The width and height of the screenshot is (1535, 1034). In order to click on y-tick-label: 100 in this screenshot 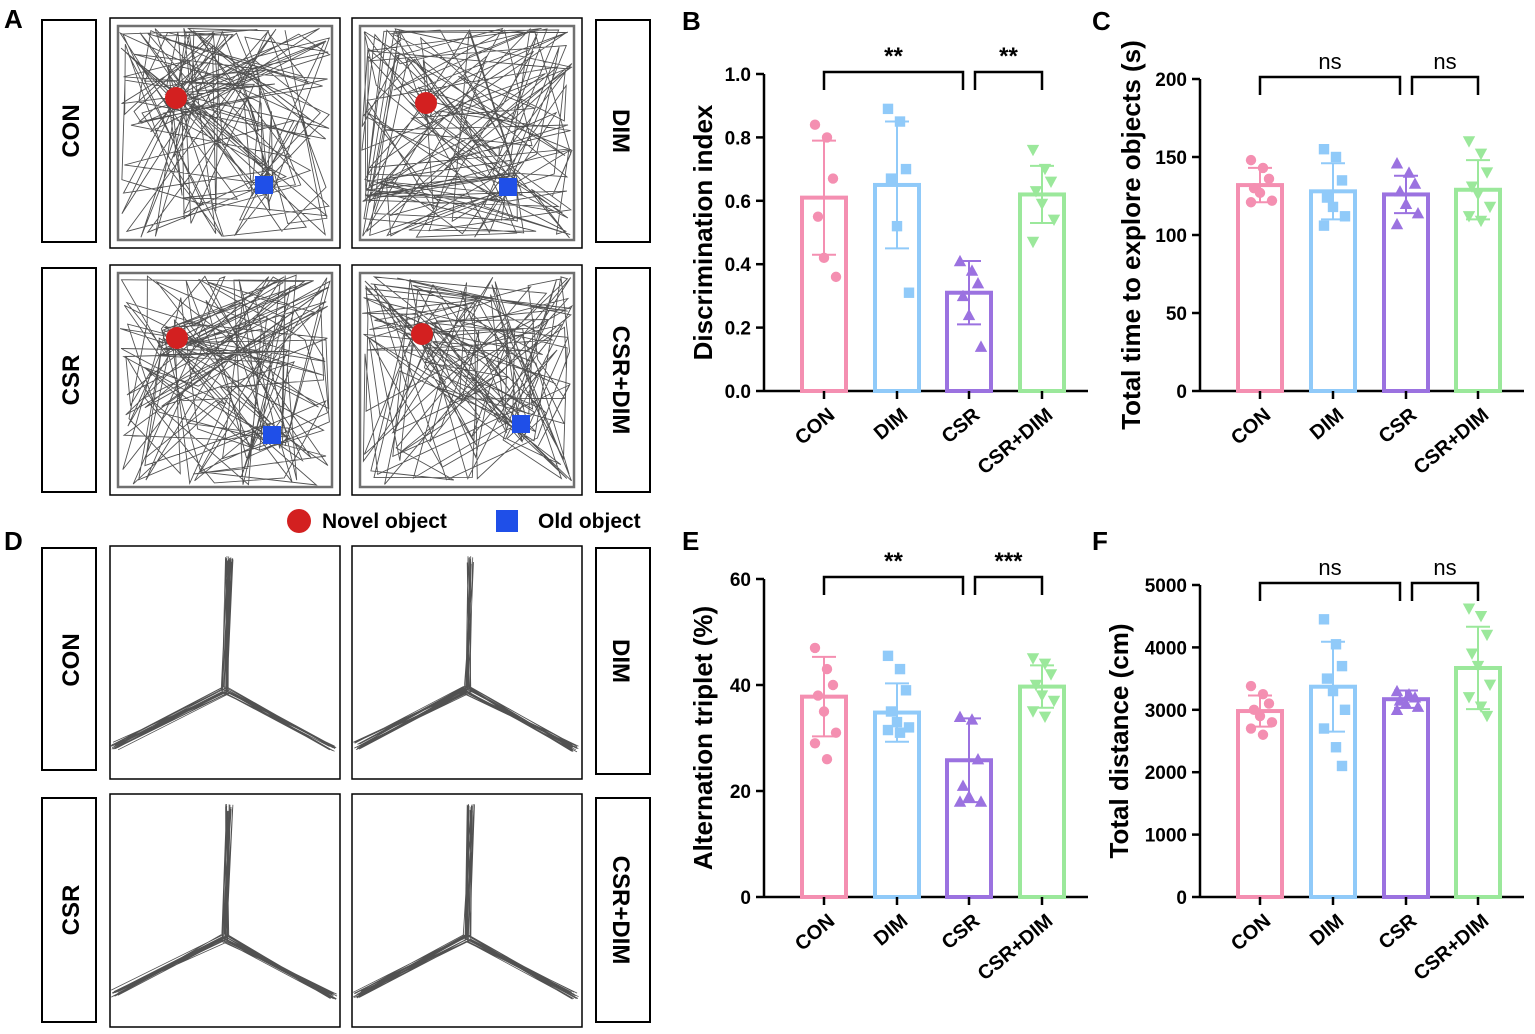, I will do `click(1171, 236)`.